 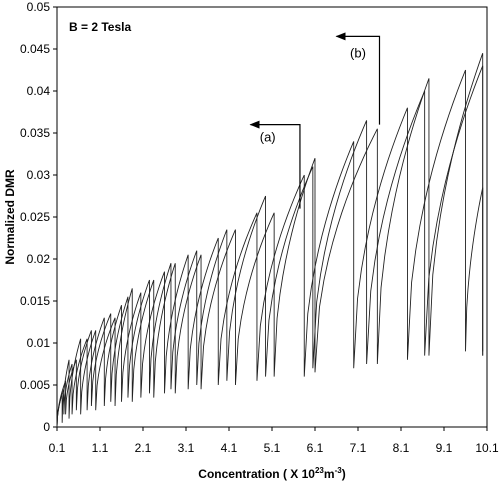 I want to click on x-axis-title: Concentration ( X 1023m-3), so click(x=271, y=473).